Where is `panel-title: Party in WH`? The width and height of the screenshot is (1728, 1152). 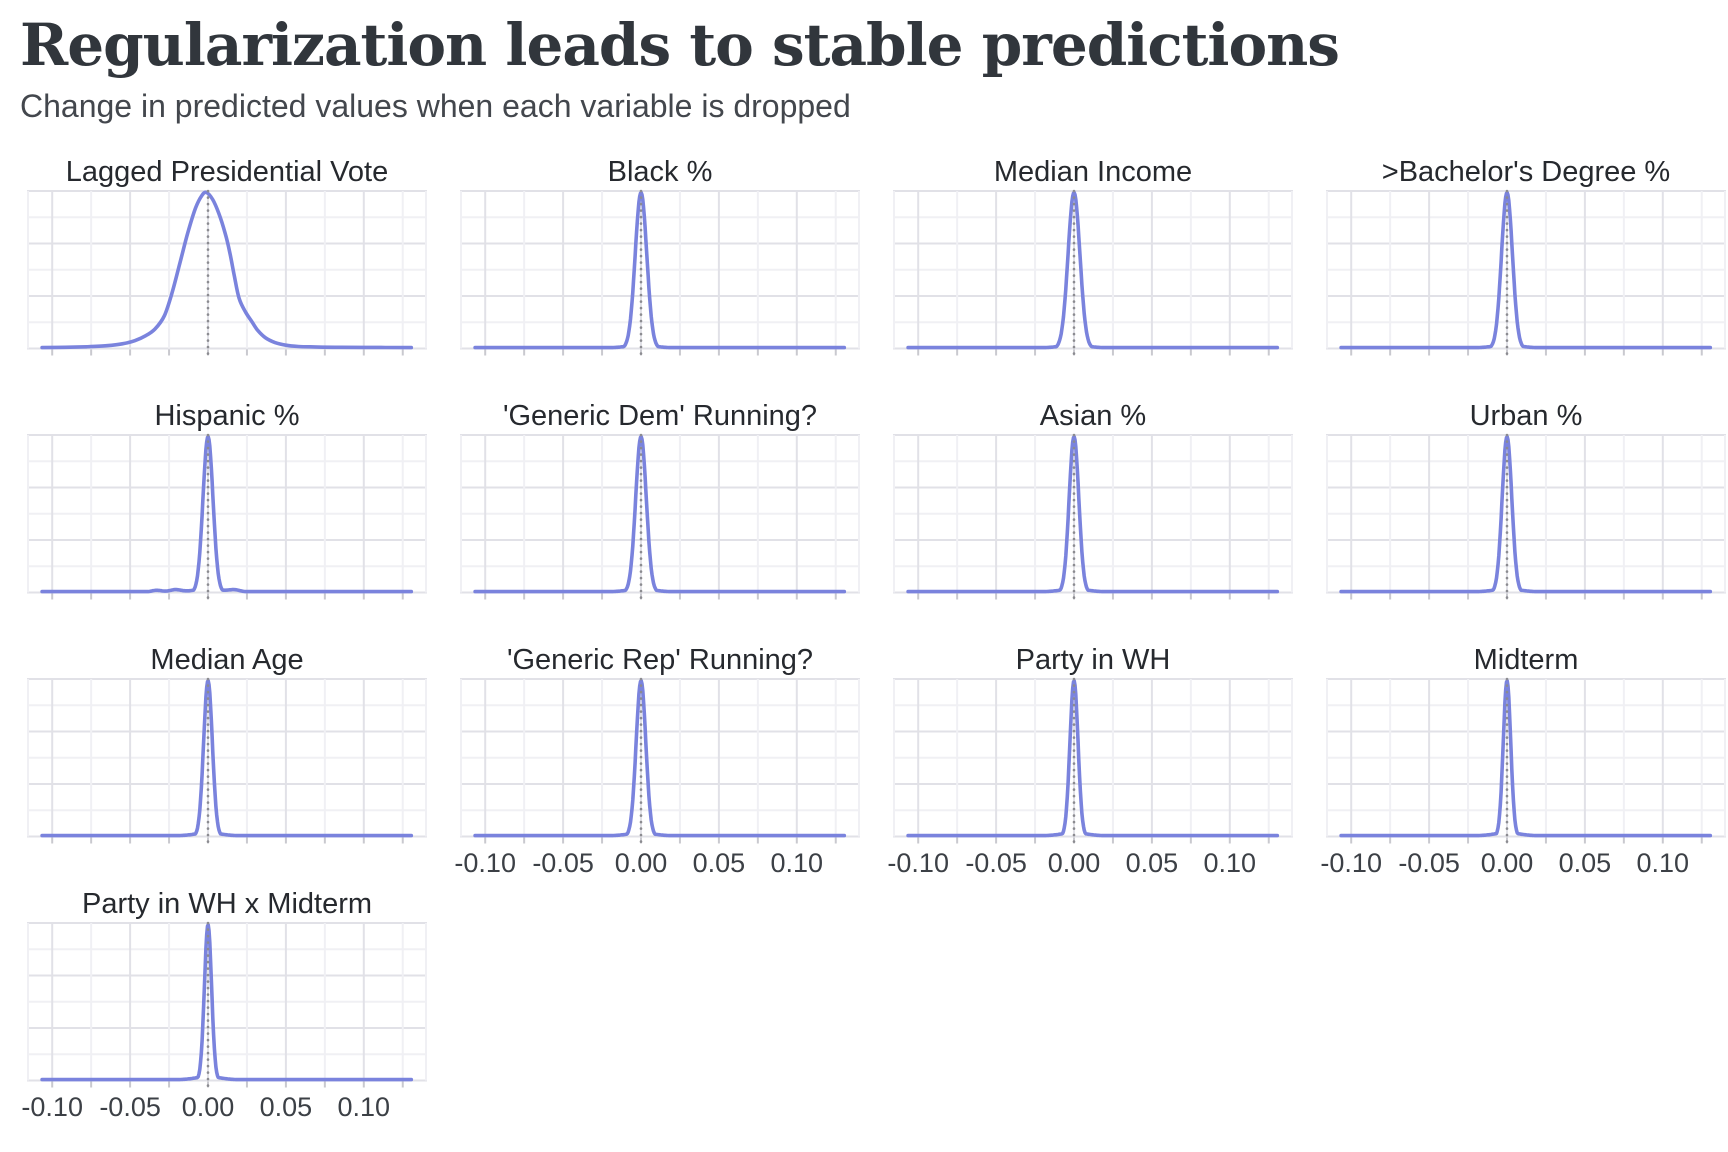 panel-title: Party in WH is located at coordinates (1093, 659).